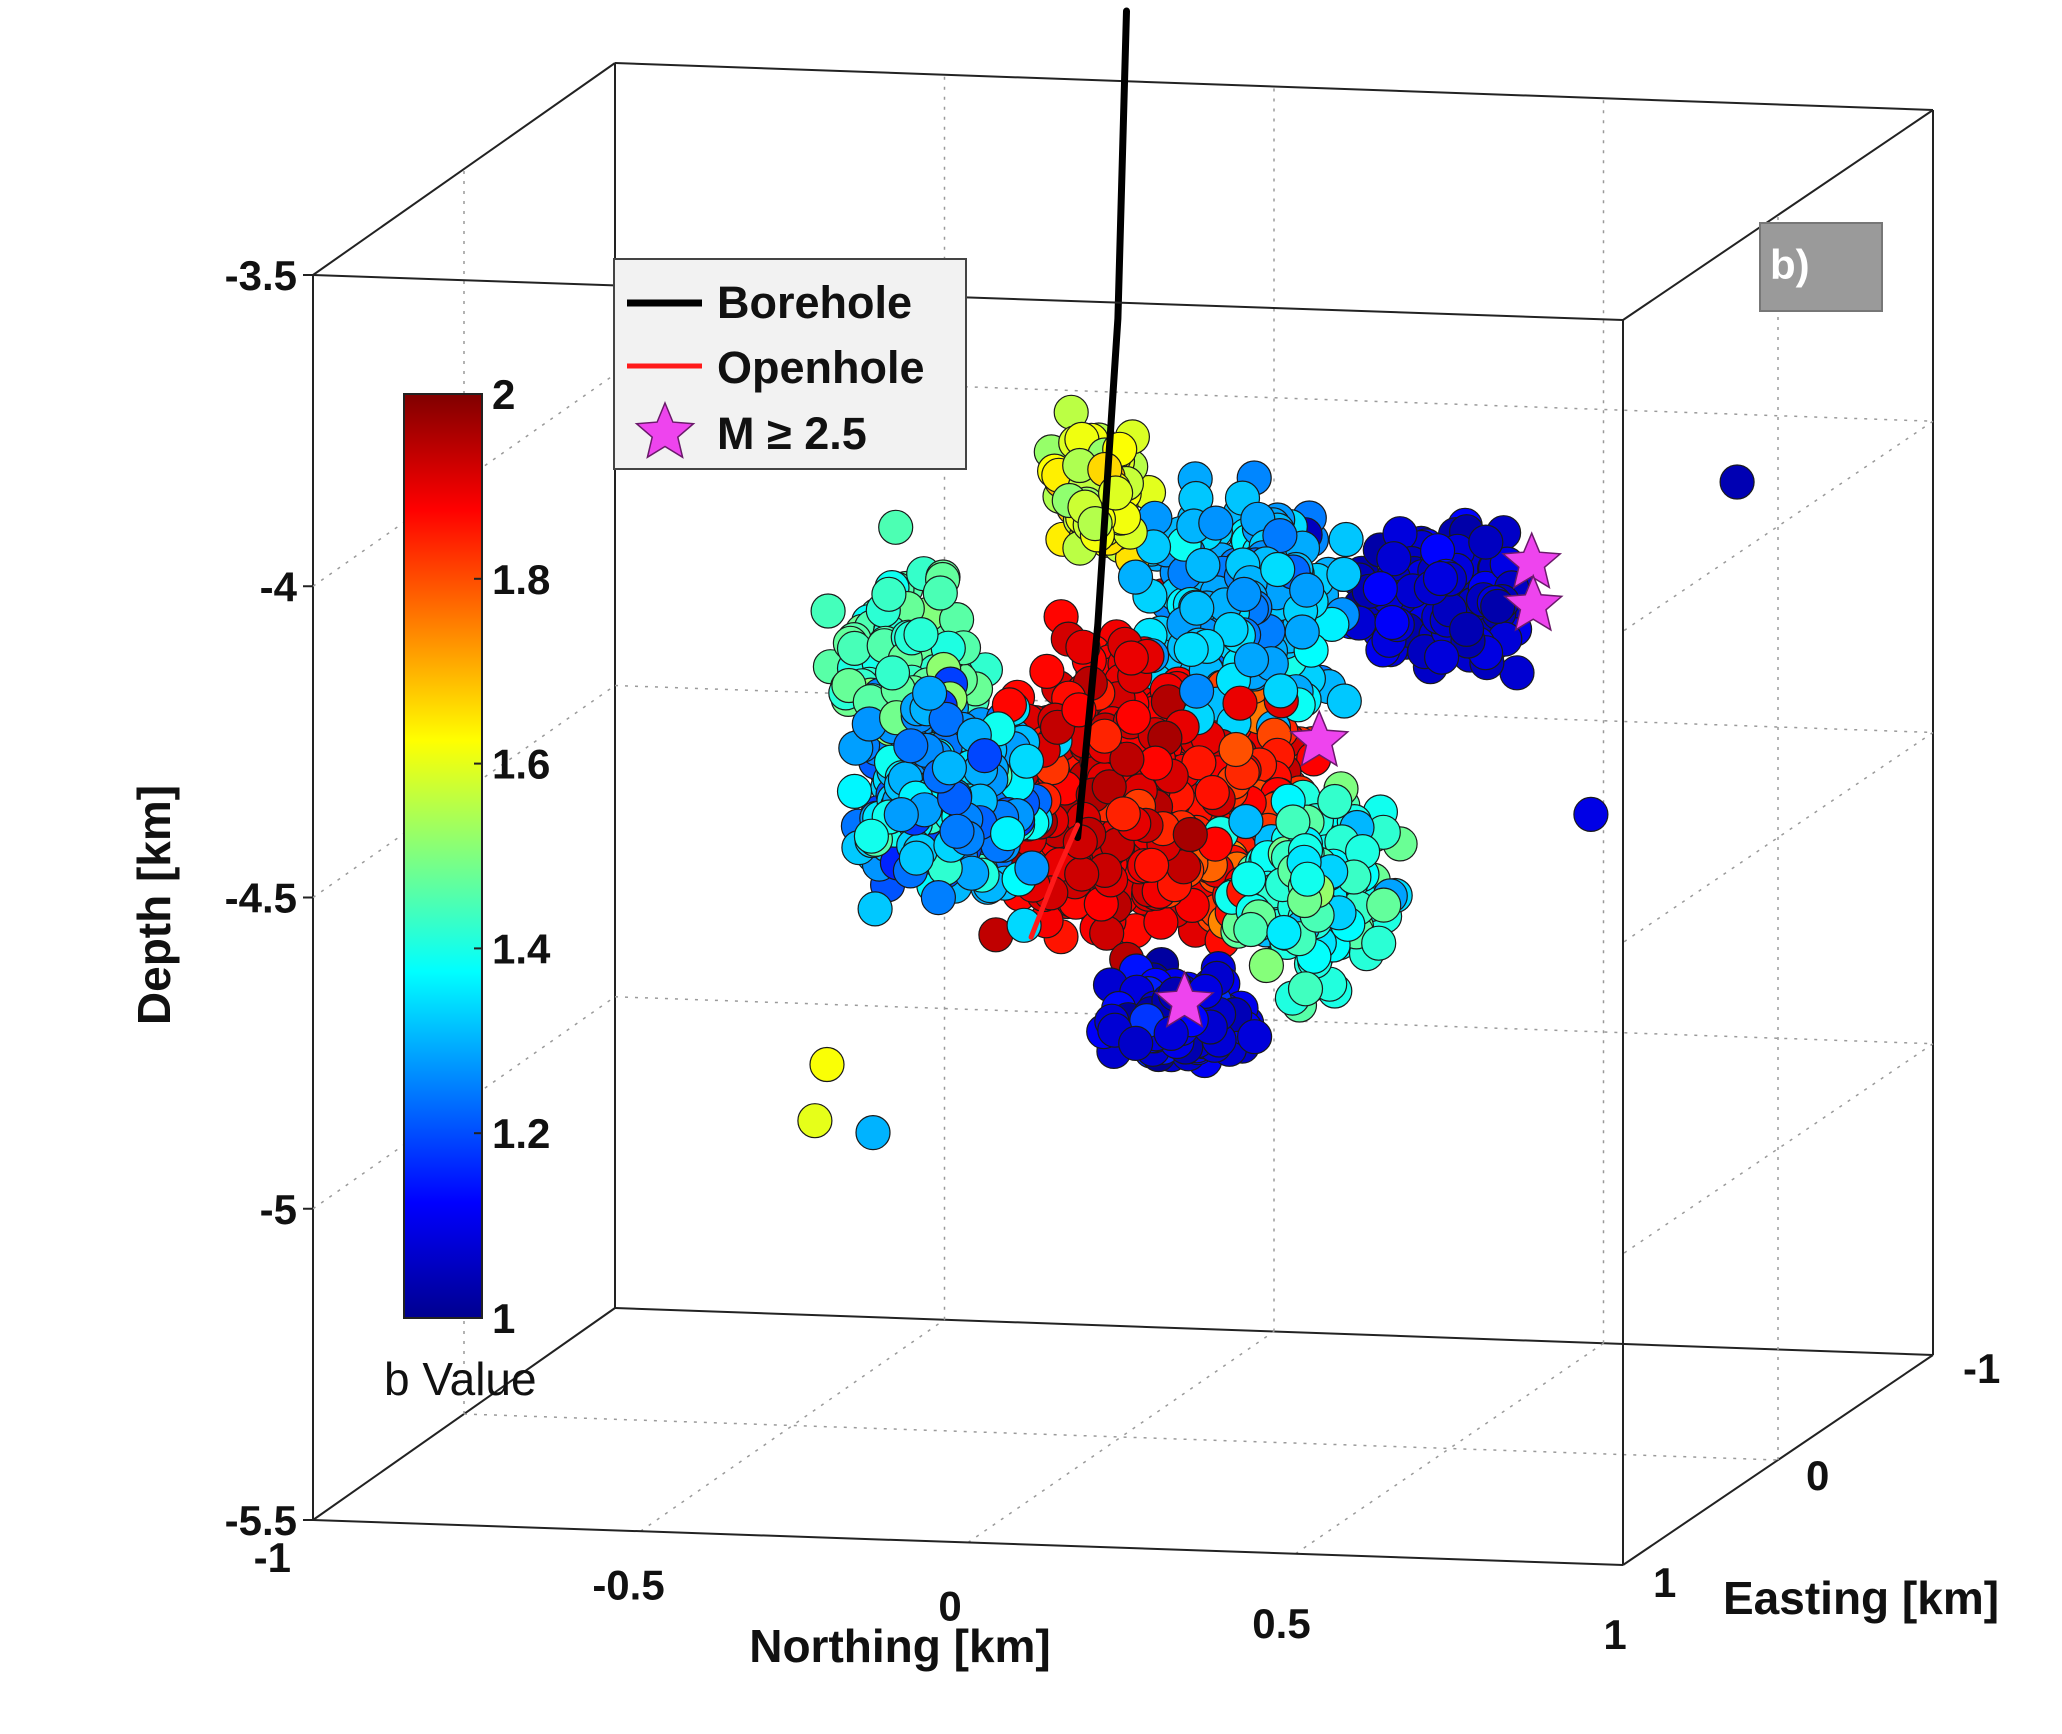 This screenshot has height=1734, width=2062. Describe the element at coordinates (792, 433) in the screenshot. I see `legend-star-label: M ≥ 2.5` at that location.